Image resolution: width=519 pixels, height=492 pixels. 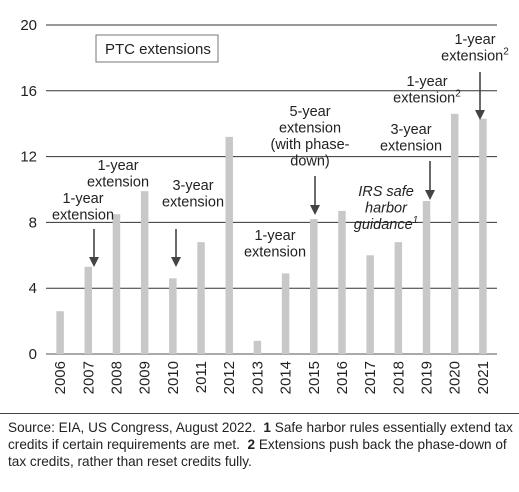 I want to click on bar-2014, so click(x=285, y=313).